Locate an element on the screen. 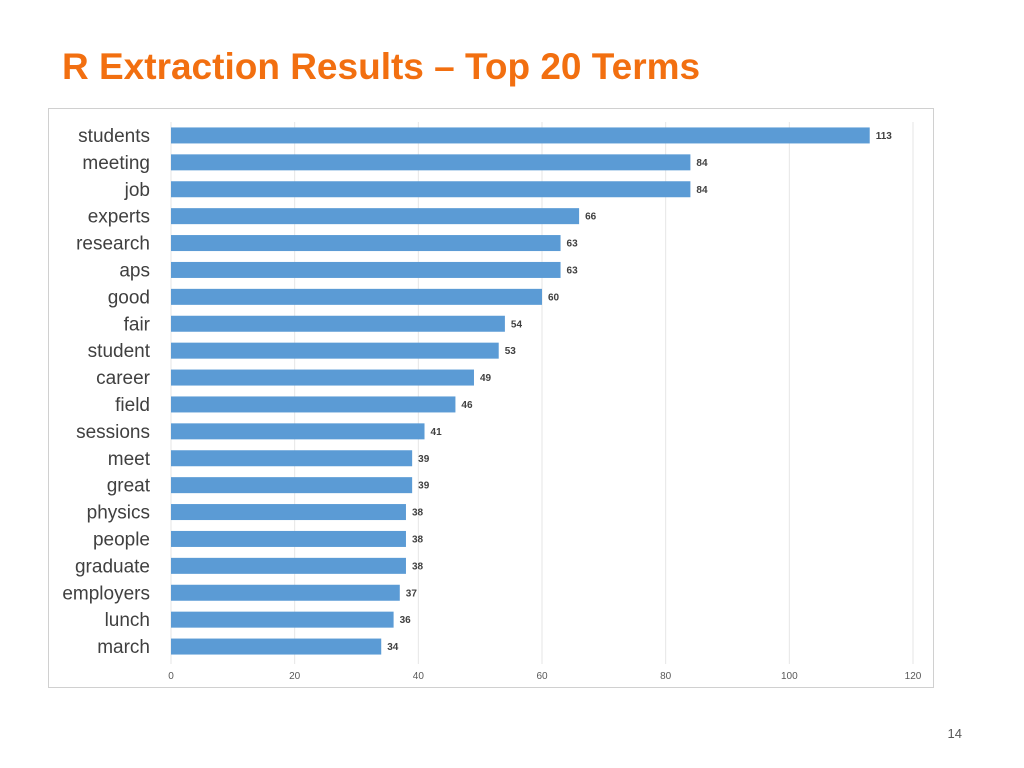 The width and height of the screenshot is (1024, 768). category-label: sessions is located at coordinates (113, 432).